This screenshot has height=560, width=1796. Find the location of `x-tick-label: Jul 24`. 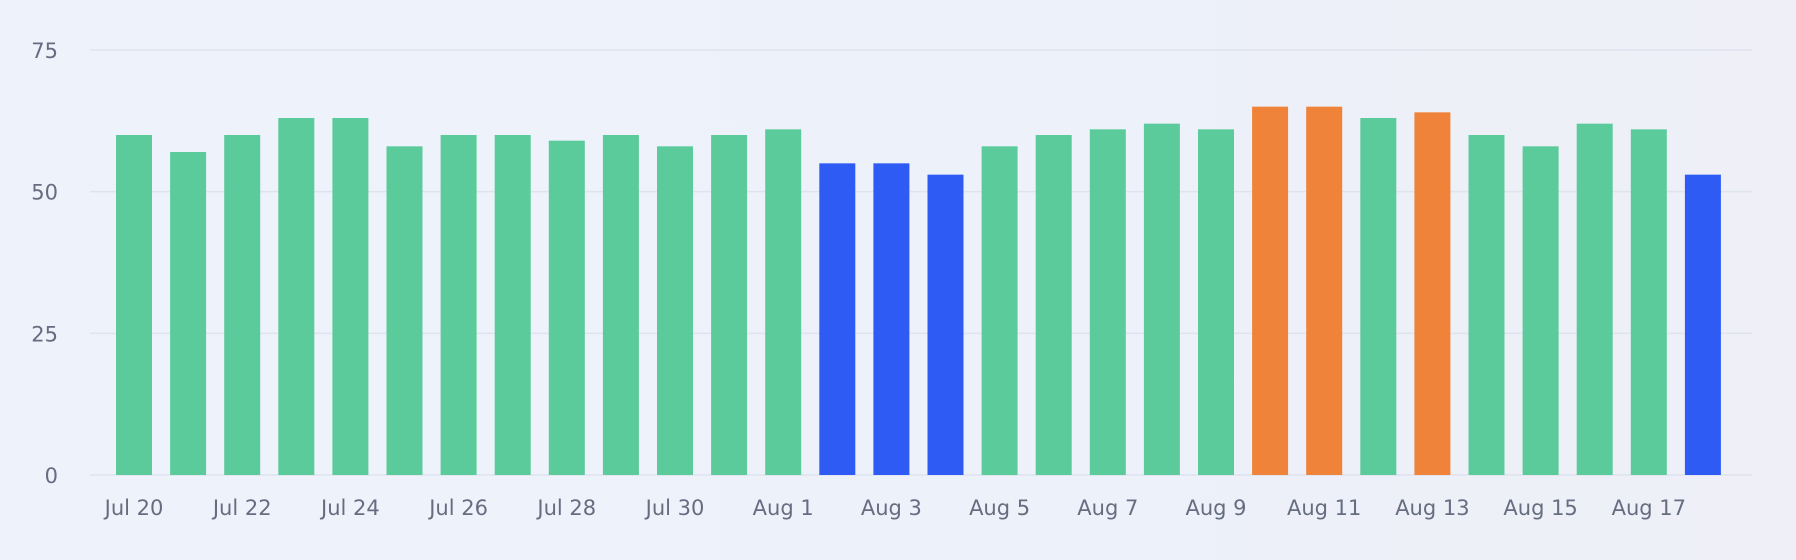

x-tick-label: Jul 24 is located at coordinates (349, 508).